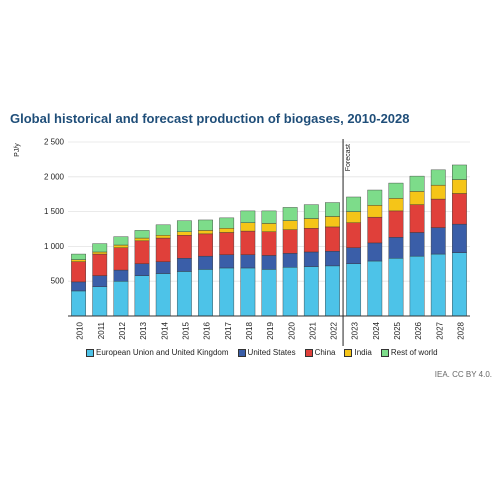 This screenshot has height=500, width=500. I want to click on y-tick-label: 1 500, so click(54, 211).